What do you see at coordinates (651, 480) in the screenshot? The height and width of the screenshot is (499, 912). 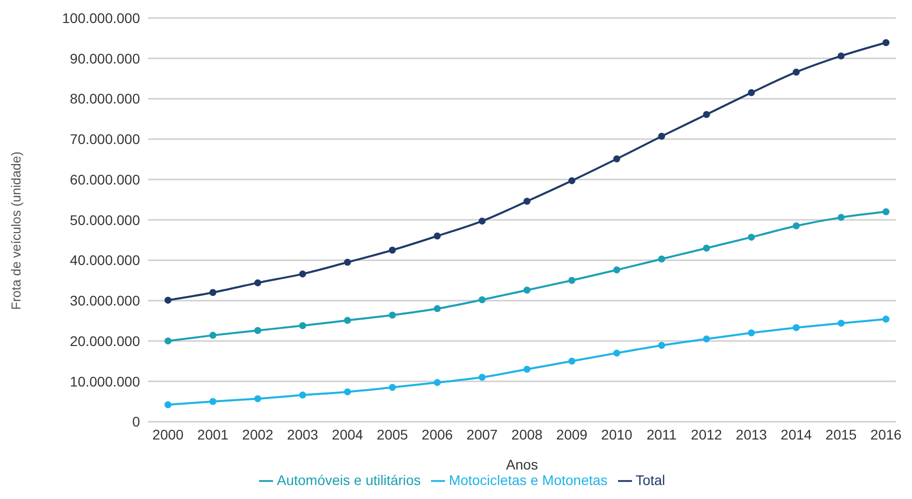 I see `legend-label: Total` at bounding box center [651, 480].